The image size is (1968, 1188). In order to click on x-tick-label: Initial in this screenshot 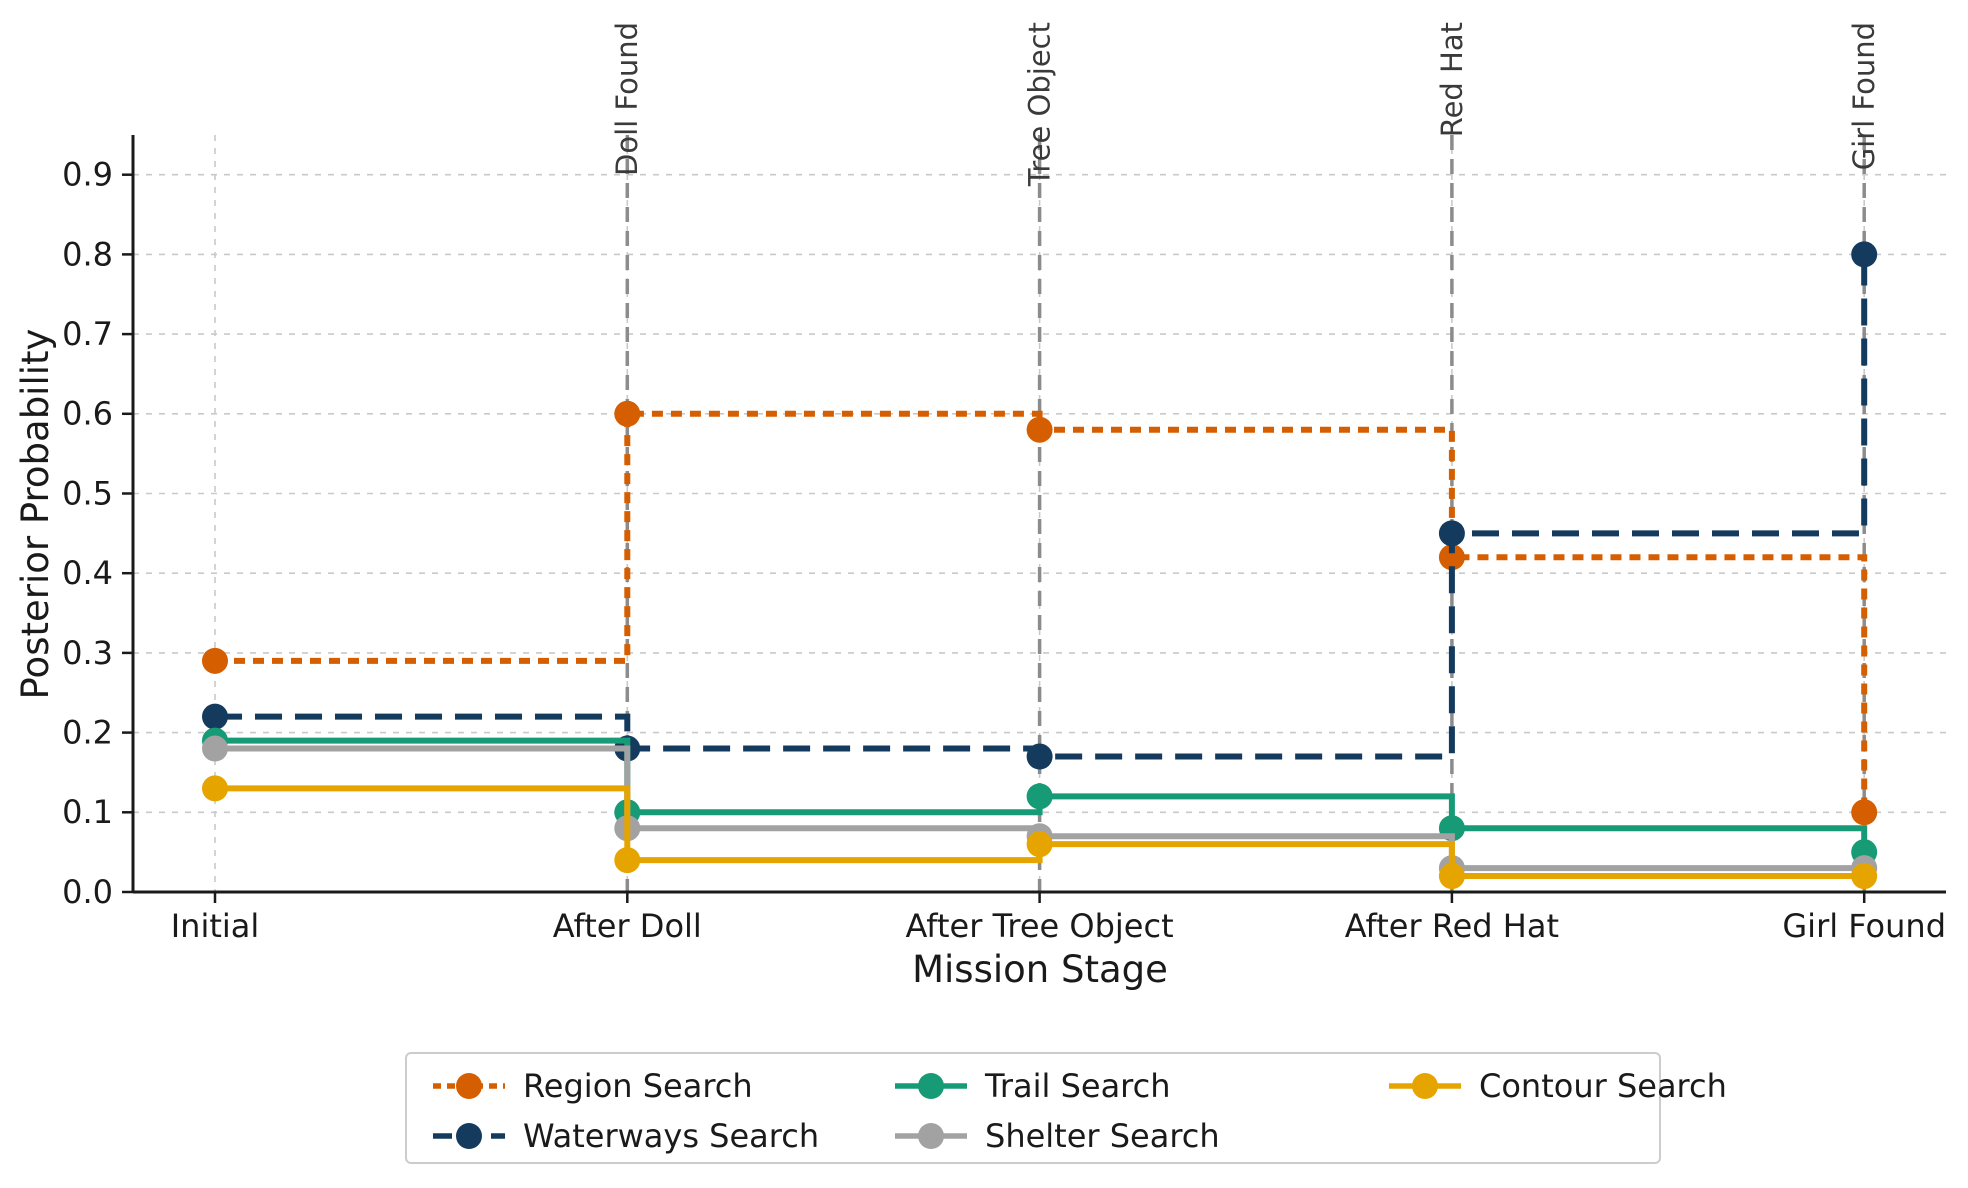, I will do `click(215, 926)`.